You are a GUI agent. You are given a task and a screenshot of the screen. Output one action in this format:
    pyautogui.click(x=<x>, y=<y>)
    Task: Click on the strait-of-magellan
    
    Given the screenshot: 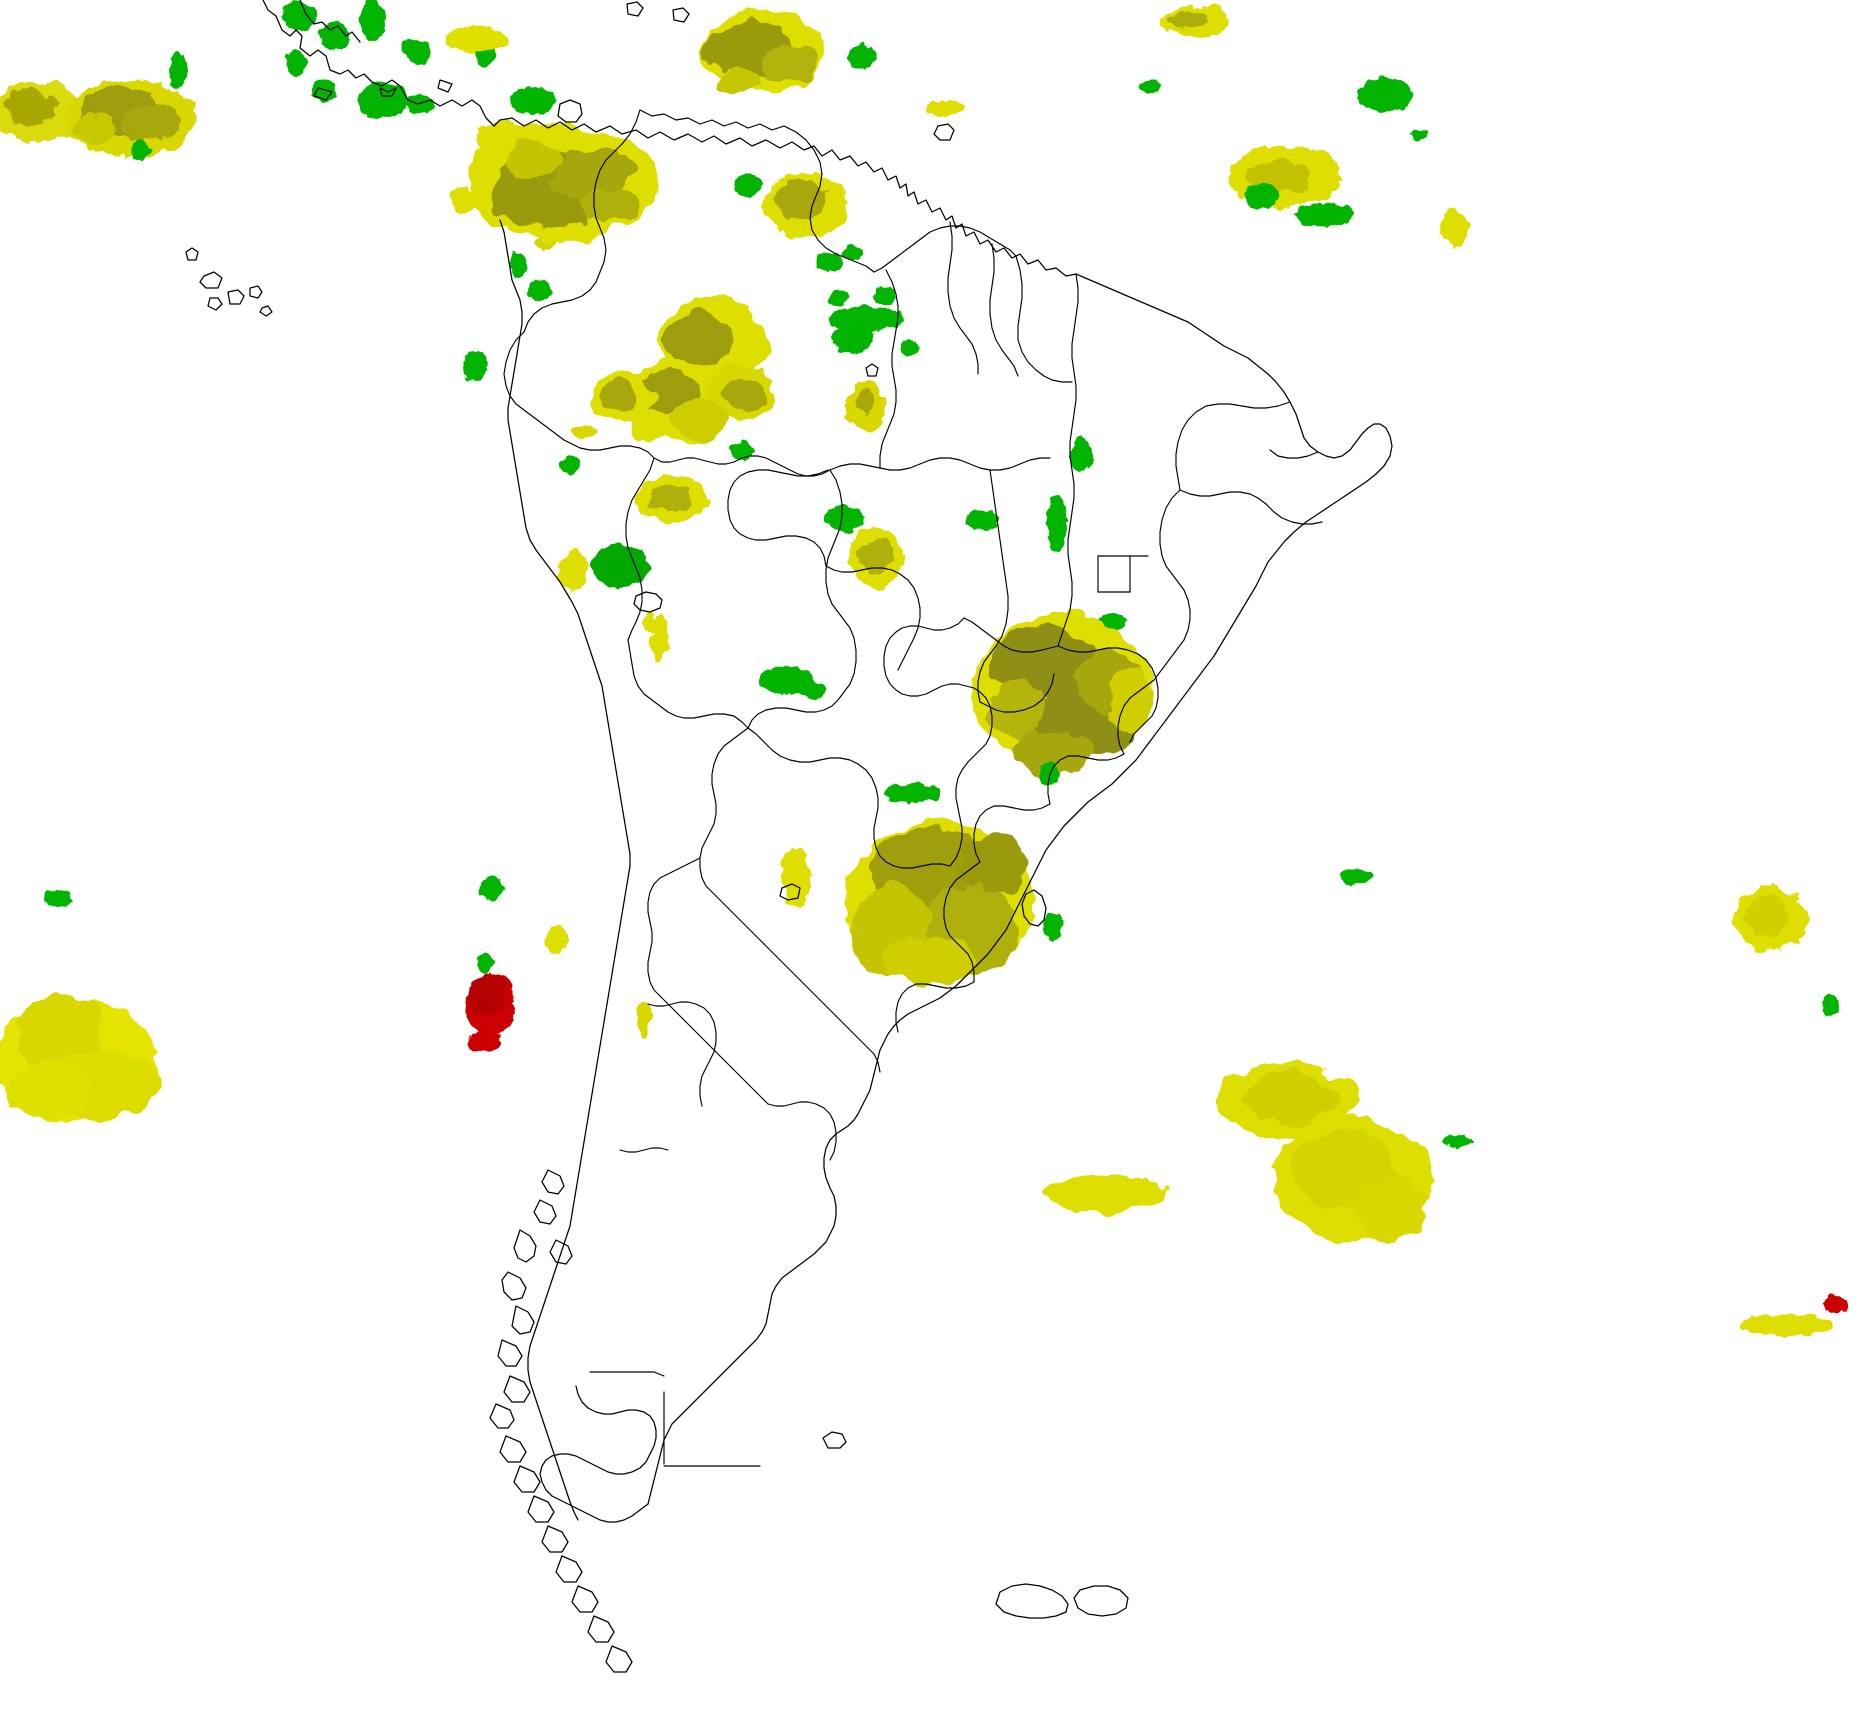 What is the action you would take?
    pyautogui.click(x=616, y=1420)
    